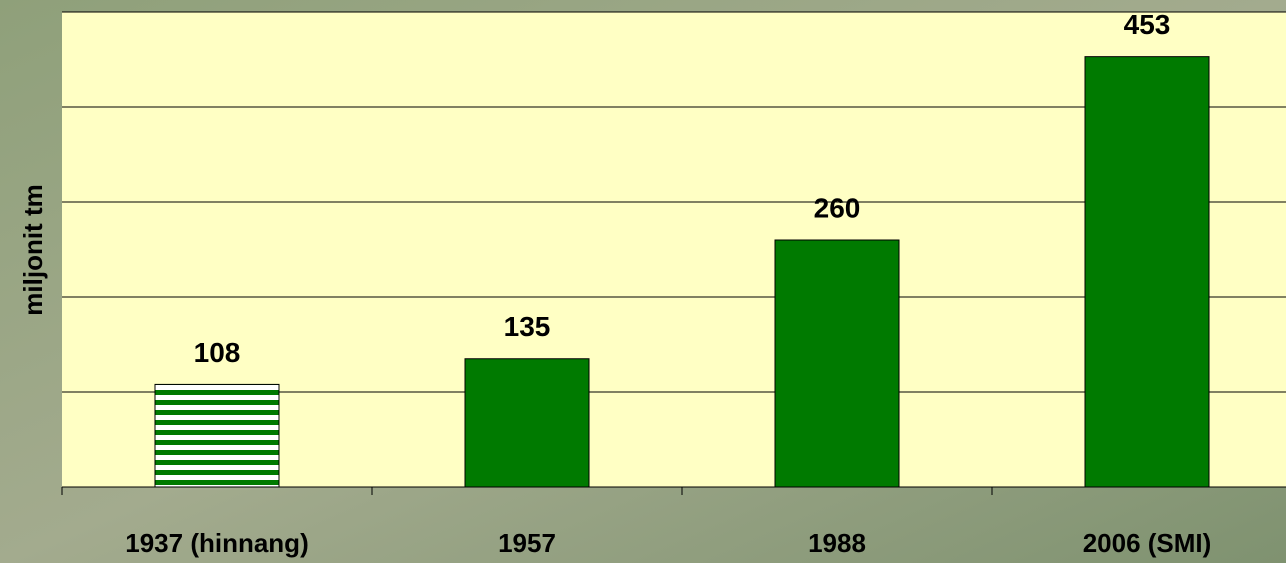 Image resolution: width=1286 pixels, height=563 pixels. What do you see at coordinates (217, 352) in the screenshot?
I see `value-label: 108` at bounding box center [217, 352].